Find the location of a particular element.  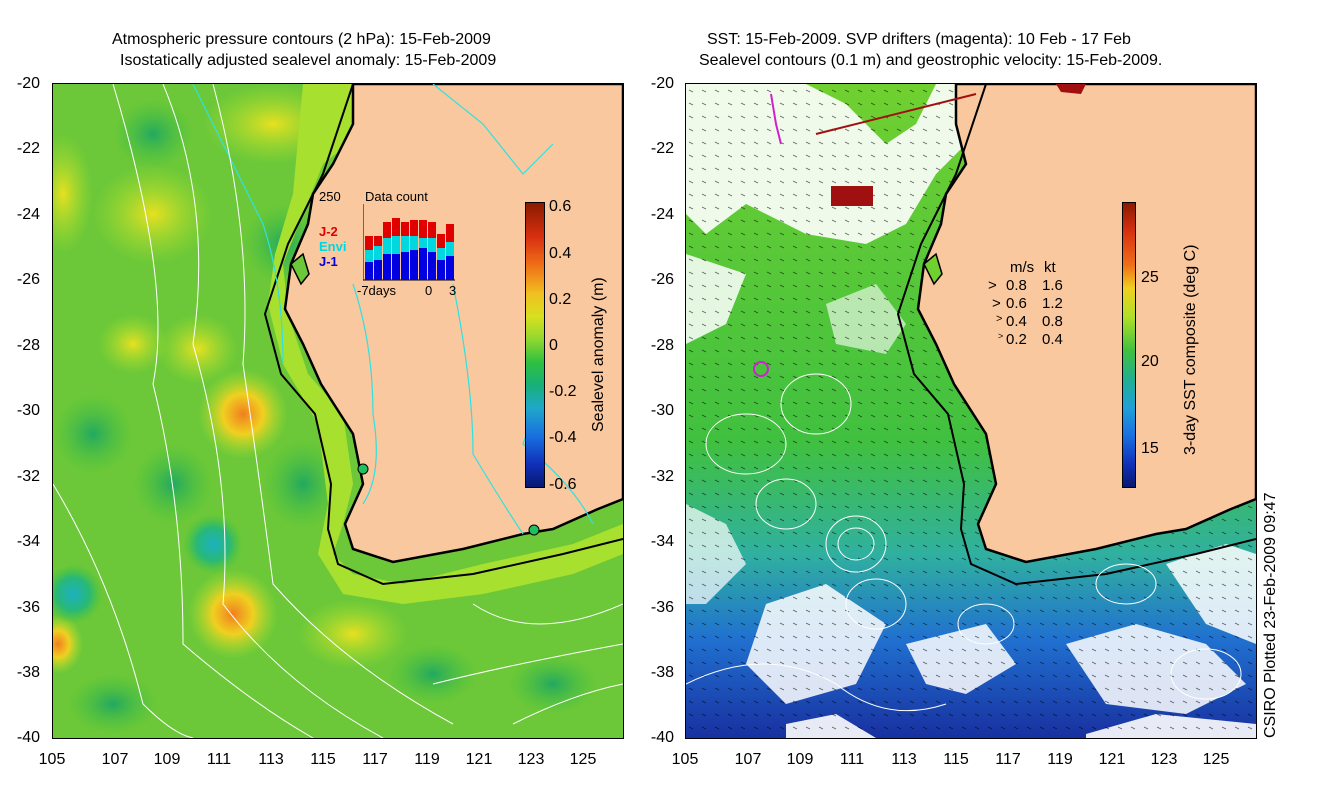

colorbar-tick: -0.6 is located at coordinates (563, 484).